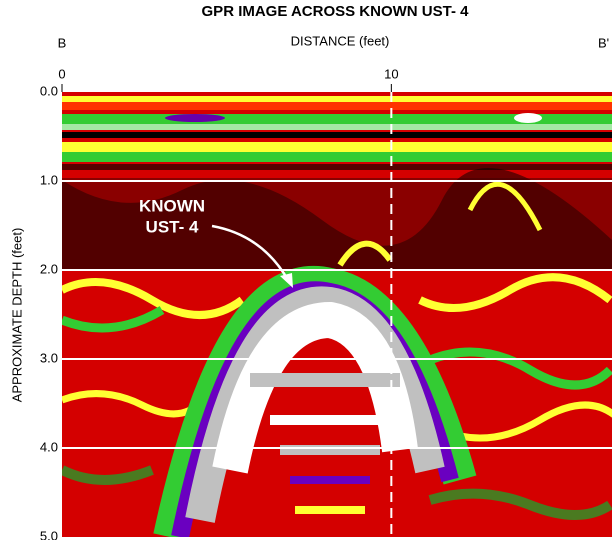 This screenshot has height=540, width=612. What do you see at coordinates (336, 11) in the screenshot?
I see `chart-title: GPR IMAGE ACROSS KNOWN UST- 4` at bounding box center [336, 11].